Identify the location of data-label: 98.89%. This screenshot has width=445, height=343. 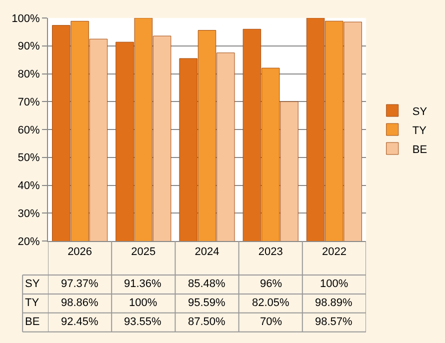
(334, 303).